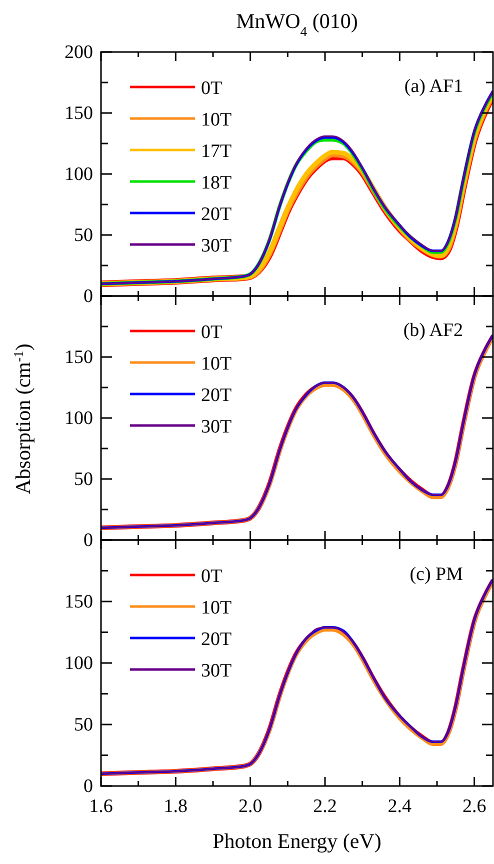 This screenshot has width=494, height=864. I want to click on x-tick-label: 1.6, so click(101, 806).